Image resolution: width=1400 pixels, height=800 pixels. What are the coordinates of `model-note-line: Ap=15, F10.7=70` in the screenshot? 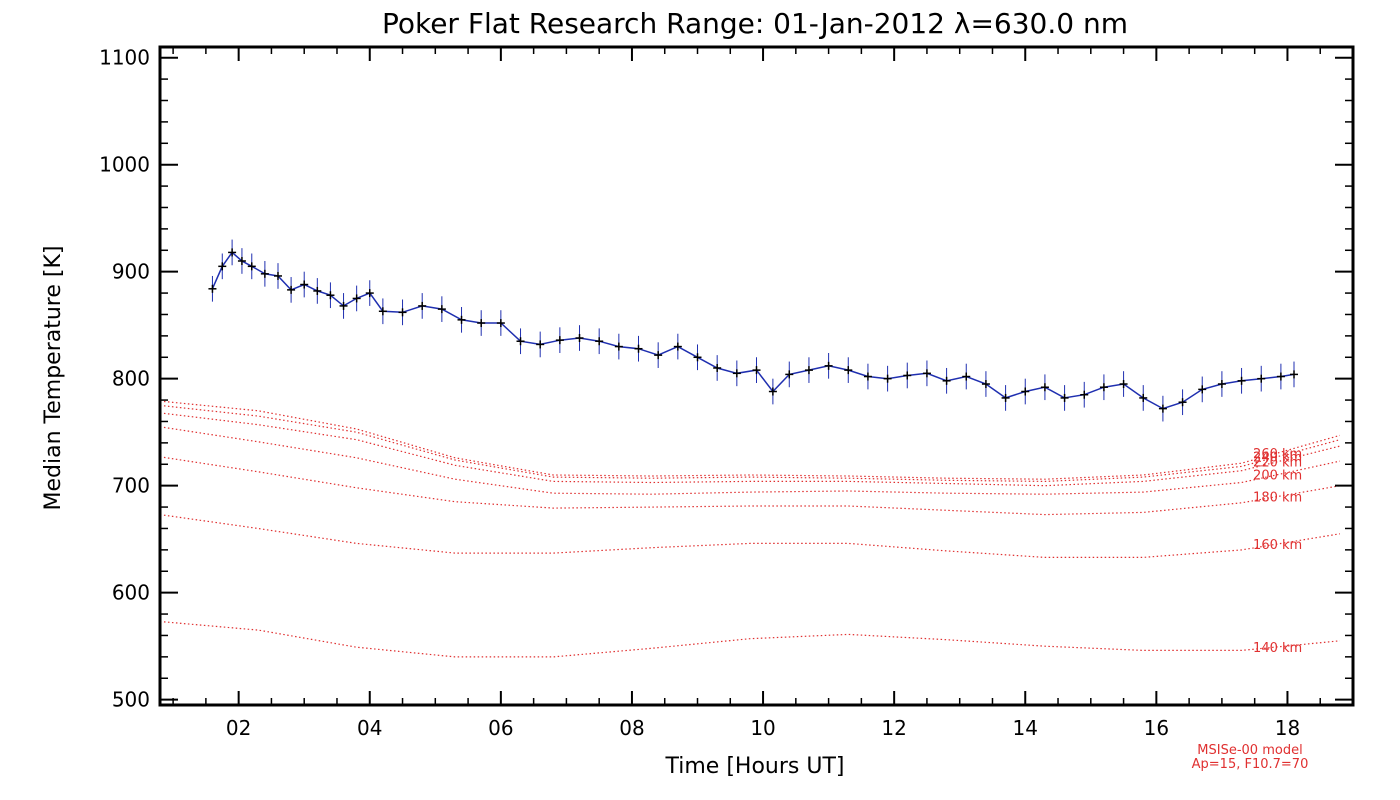 It's located at (1250, 764).